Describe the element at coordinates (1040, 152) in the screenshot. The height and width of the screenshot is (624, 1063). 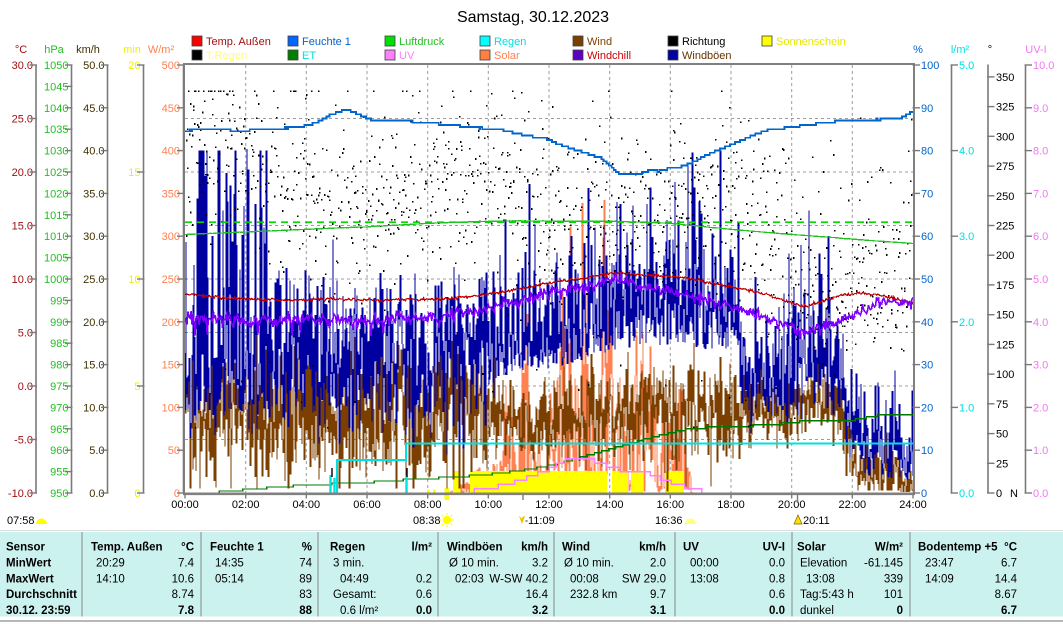
I see `svg-text: 8.0` at that location.